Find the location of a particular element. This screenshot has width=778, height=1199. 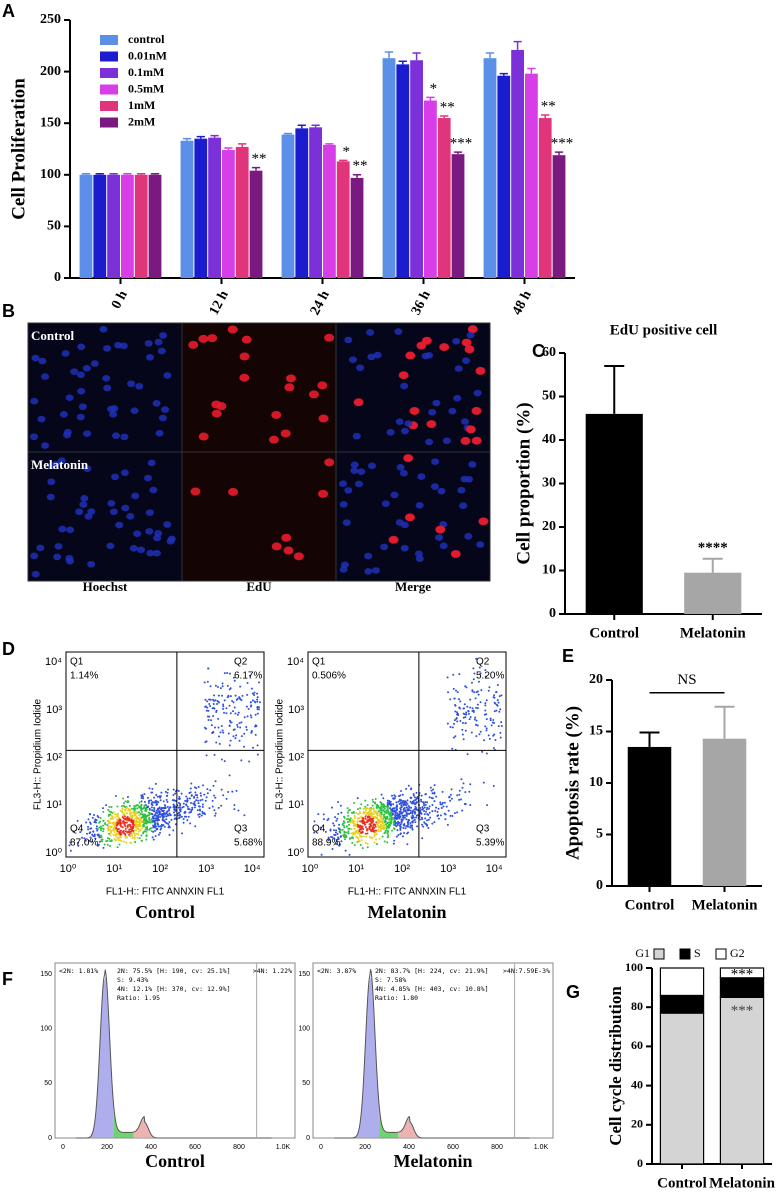

x-tick-label: 1.0K is located at coordinates (541, 1147).